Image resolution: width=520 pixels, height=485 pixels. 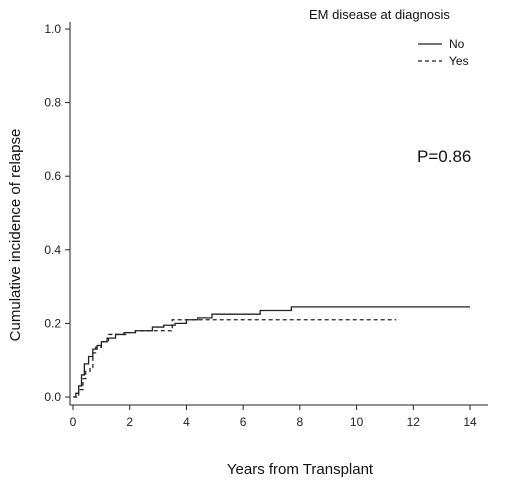 What do you see at coordinates (57, 213) in the screenshot?
I see `y-ticks: 0.0 0.2 0.4 0.6 0.8 1.0` at bounding box center [57, 213].